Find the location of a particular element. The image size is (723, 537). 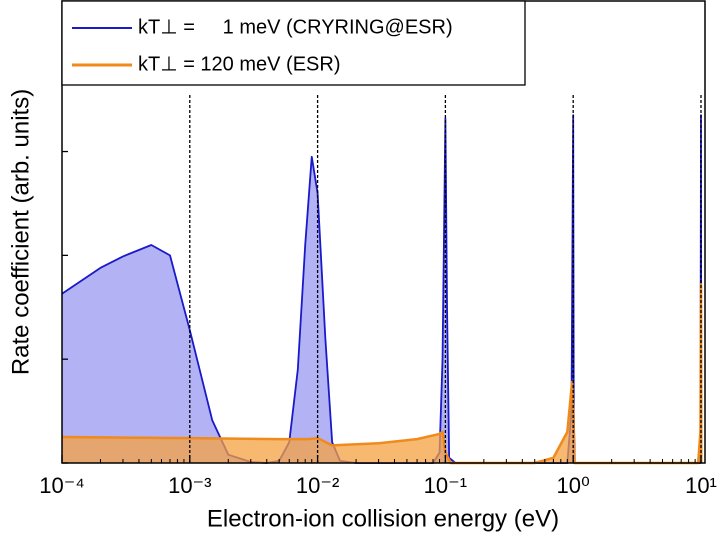

legend-label: kT⊥ = 1 meV (CRYRING@ESR) is located at coordinates (295, 27).